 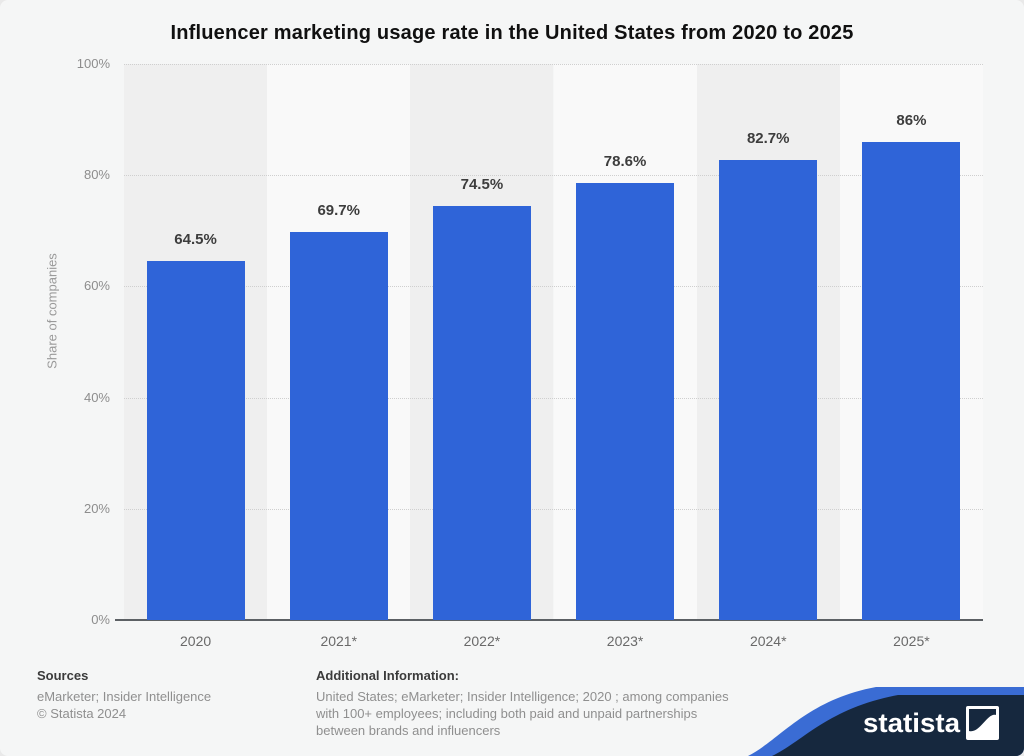 What do you see at coordinates (338, 211) in the screenshot?
I see `bar-value-label: 69.7%` at bounding box center [338, 211].